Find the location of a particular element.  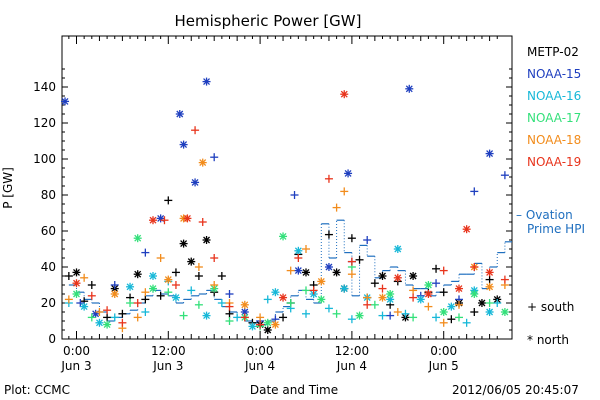

y-tick-label: 60 is located at coordinates (48, 231).